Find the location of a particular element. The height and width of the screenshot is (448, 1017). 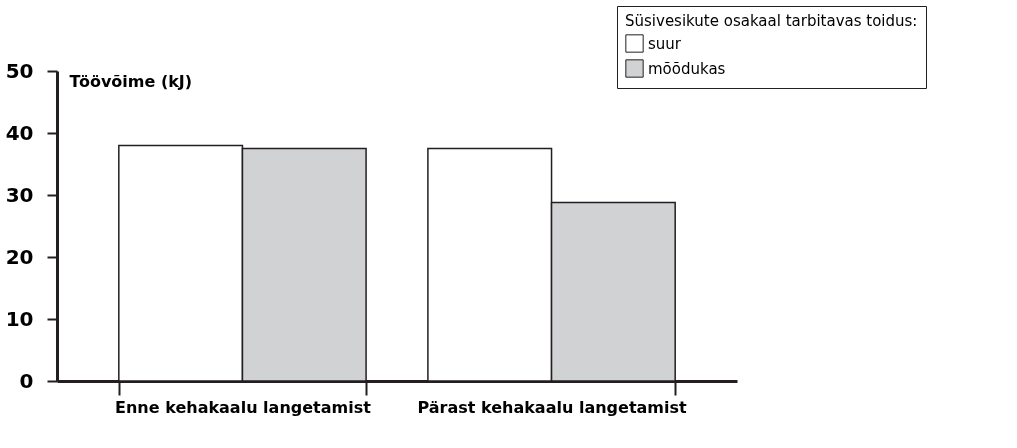

y-tick-label: 30 is located at coordinates (19, 194).